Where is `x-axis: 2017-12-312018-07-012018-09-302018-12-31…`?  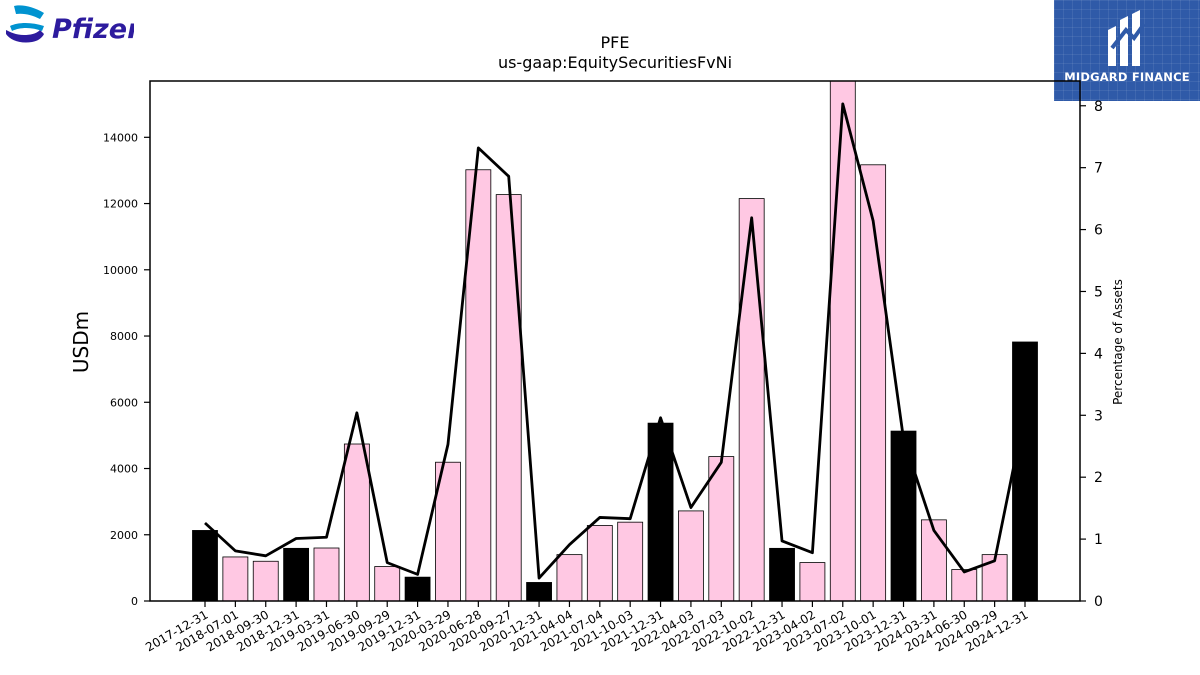
x-axis: 2017-12-312018-07-012018-09-302018-12-31… is located at coordinates (587, 627).